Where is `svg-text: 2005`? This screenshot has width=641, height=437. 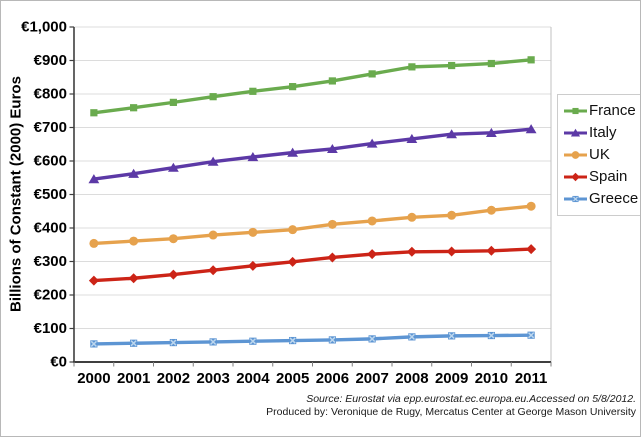
svg-text: 2005 is located at coordinates (292, 378).